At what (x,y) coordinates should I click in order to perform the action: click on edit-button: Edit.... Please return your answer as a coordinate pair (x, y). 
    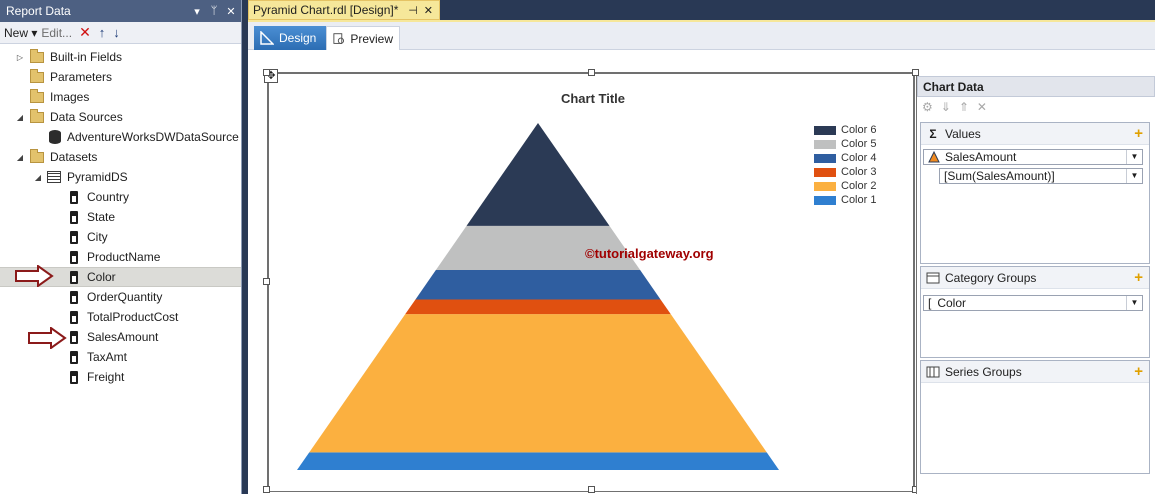
    Looking at the image, I should click on (57, 32).